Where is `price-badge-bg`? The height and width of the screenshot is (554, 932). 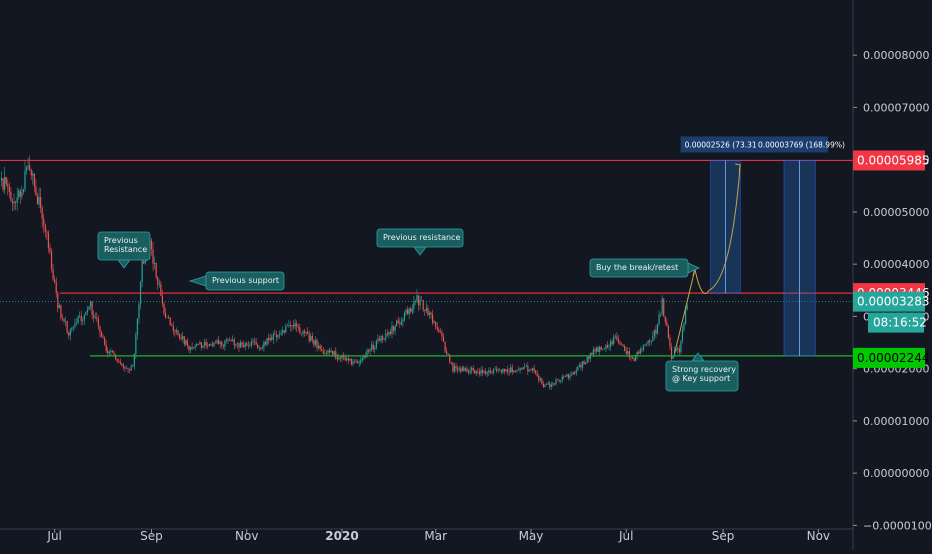
price-badge-bg is located at coordinates (896, 322).